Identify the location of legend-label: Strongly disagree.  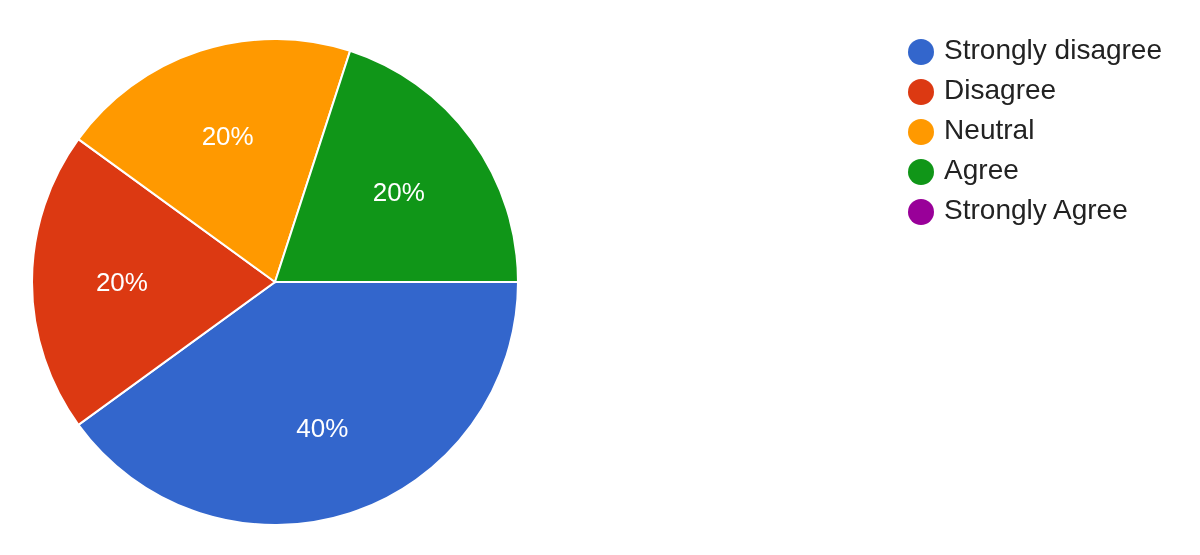
(1053, 49).